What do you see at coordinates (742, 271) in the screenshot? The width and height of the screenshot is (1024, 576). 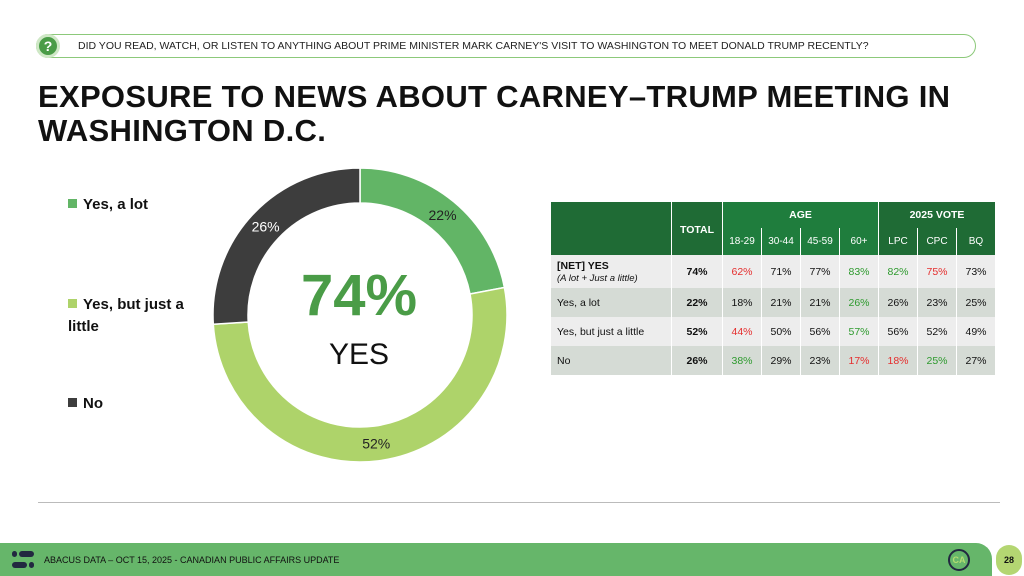 I see `value-cell: 62%` at bounding box center [742, 271].